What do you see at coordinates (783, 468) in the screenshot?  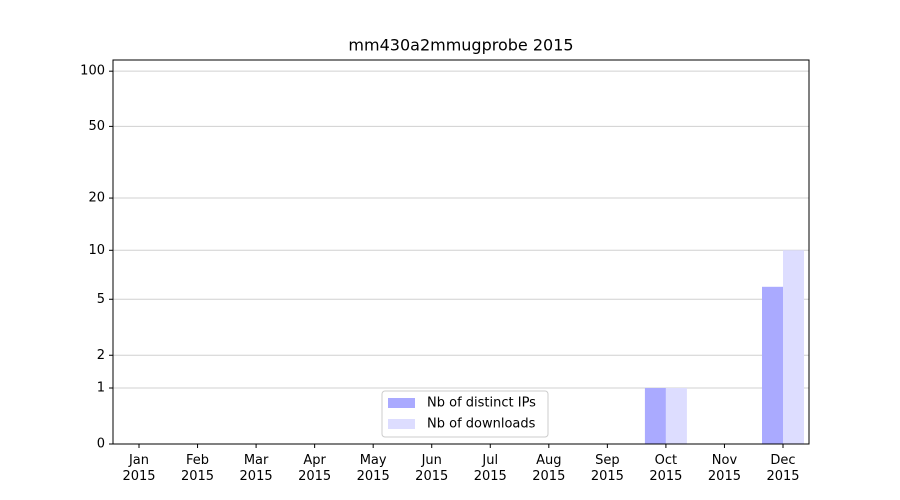 I see `x-tick-label: Dec 2015` at bounding box center [783, 468].